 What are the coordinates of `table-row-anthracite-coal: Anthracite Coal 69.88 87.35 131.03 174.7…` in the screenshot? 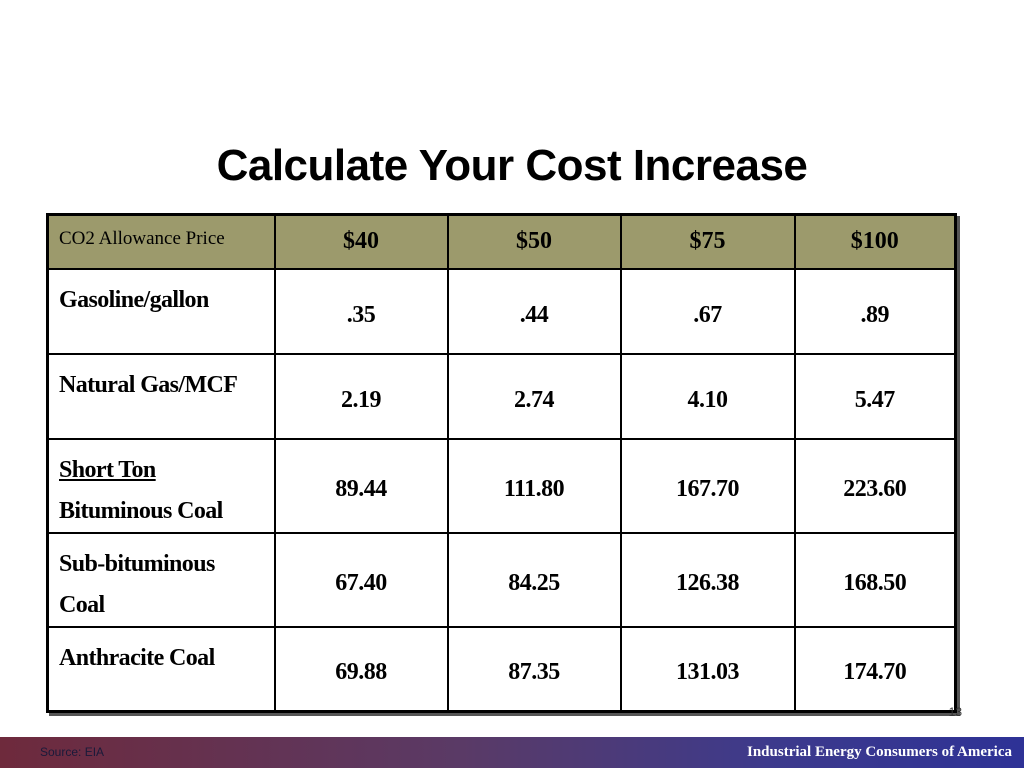 It's located at (501, 669).